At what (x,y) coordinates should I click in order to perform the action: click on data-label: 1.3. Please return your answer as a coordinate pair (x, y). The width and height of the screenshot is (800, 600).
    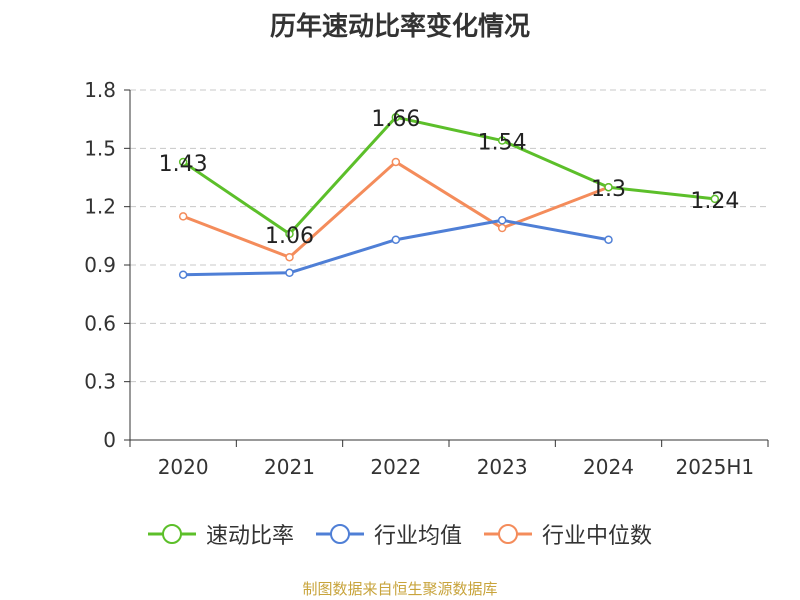
    Looking at the image, I should click on (608, 189).